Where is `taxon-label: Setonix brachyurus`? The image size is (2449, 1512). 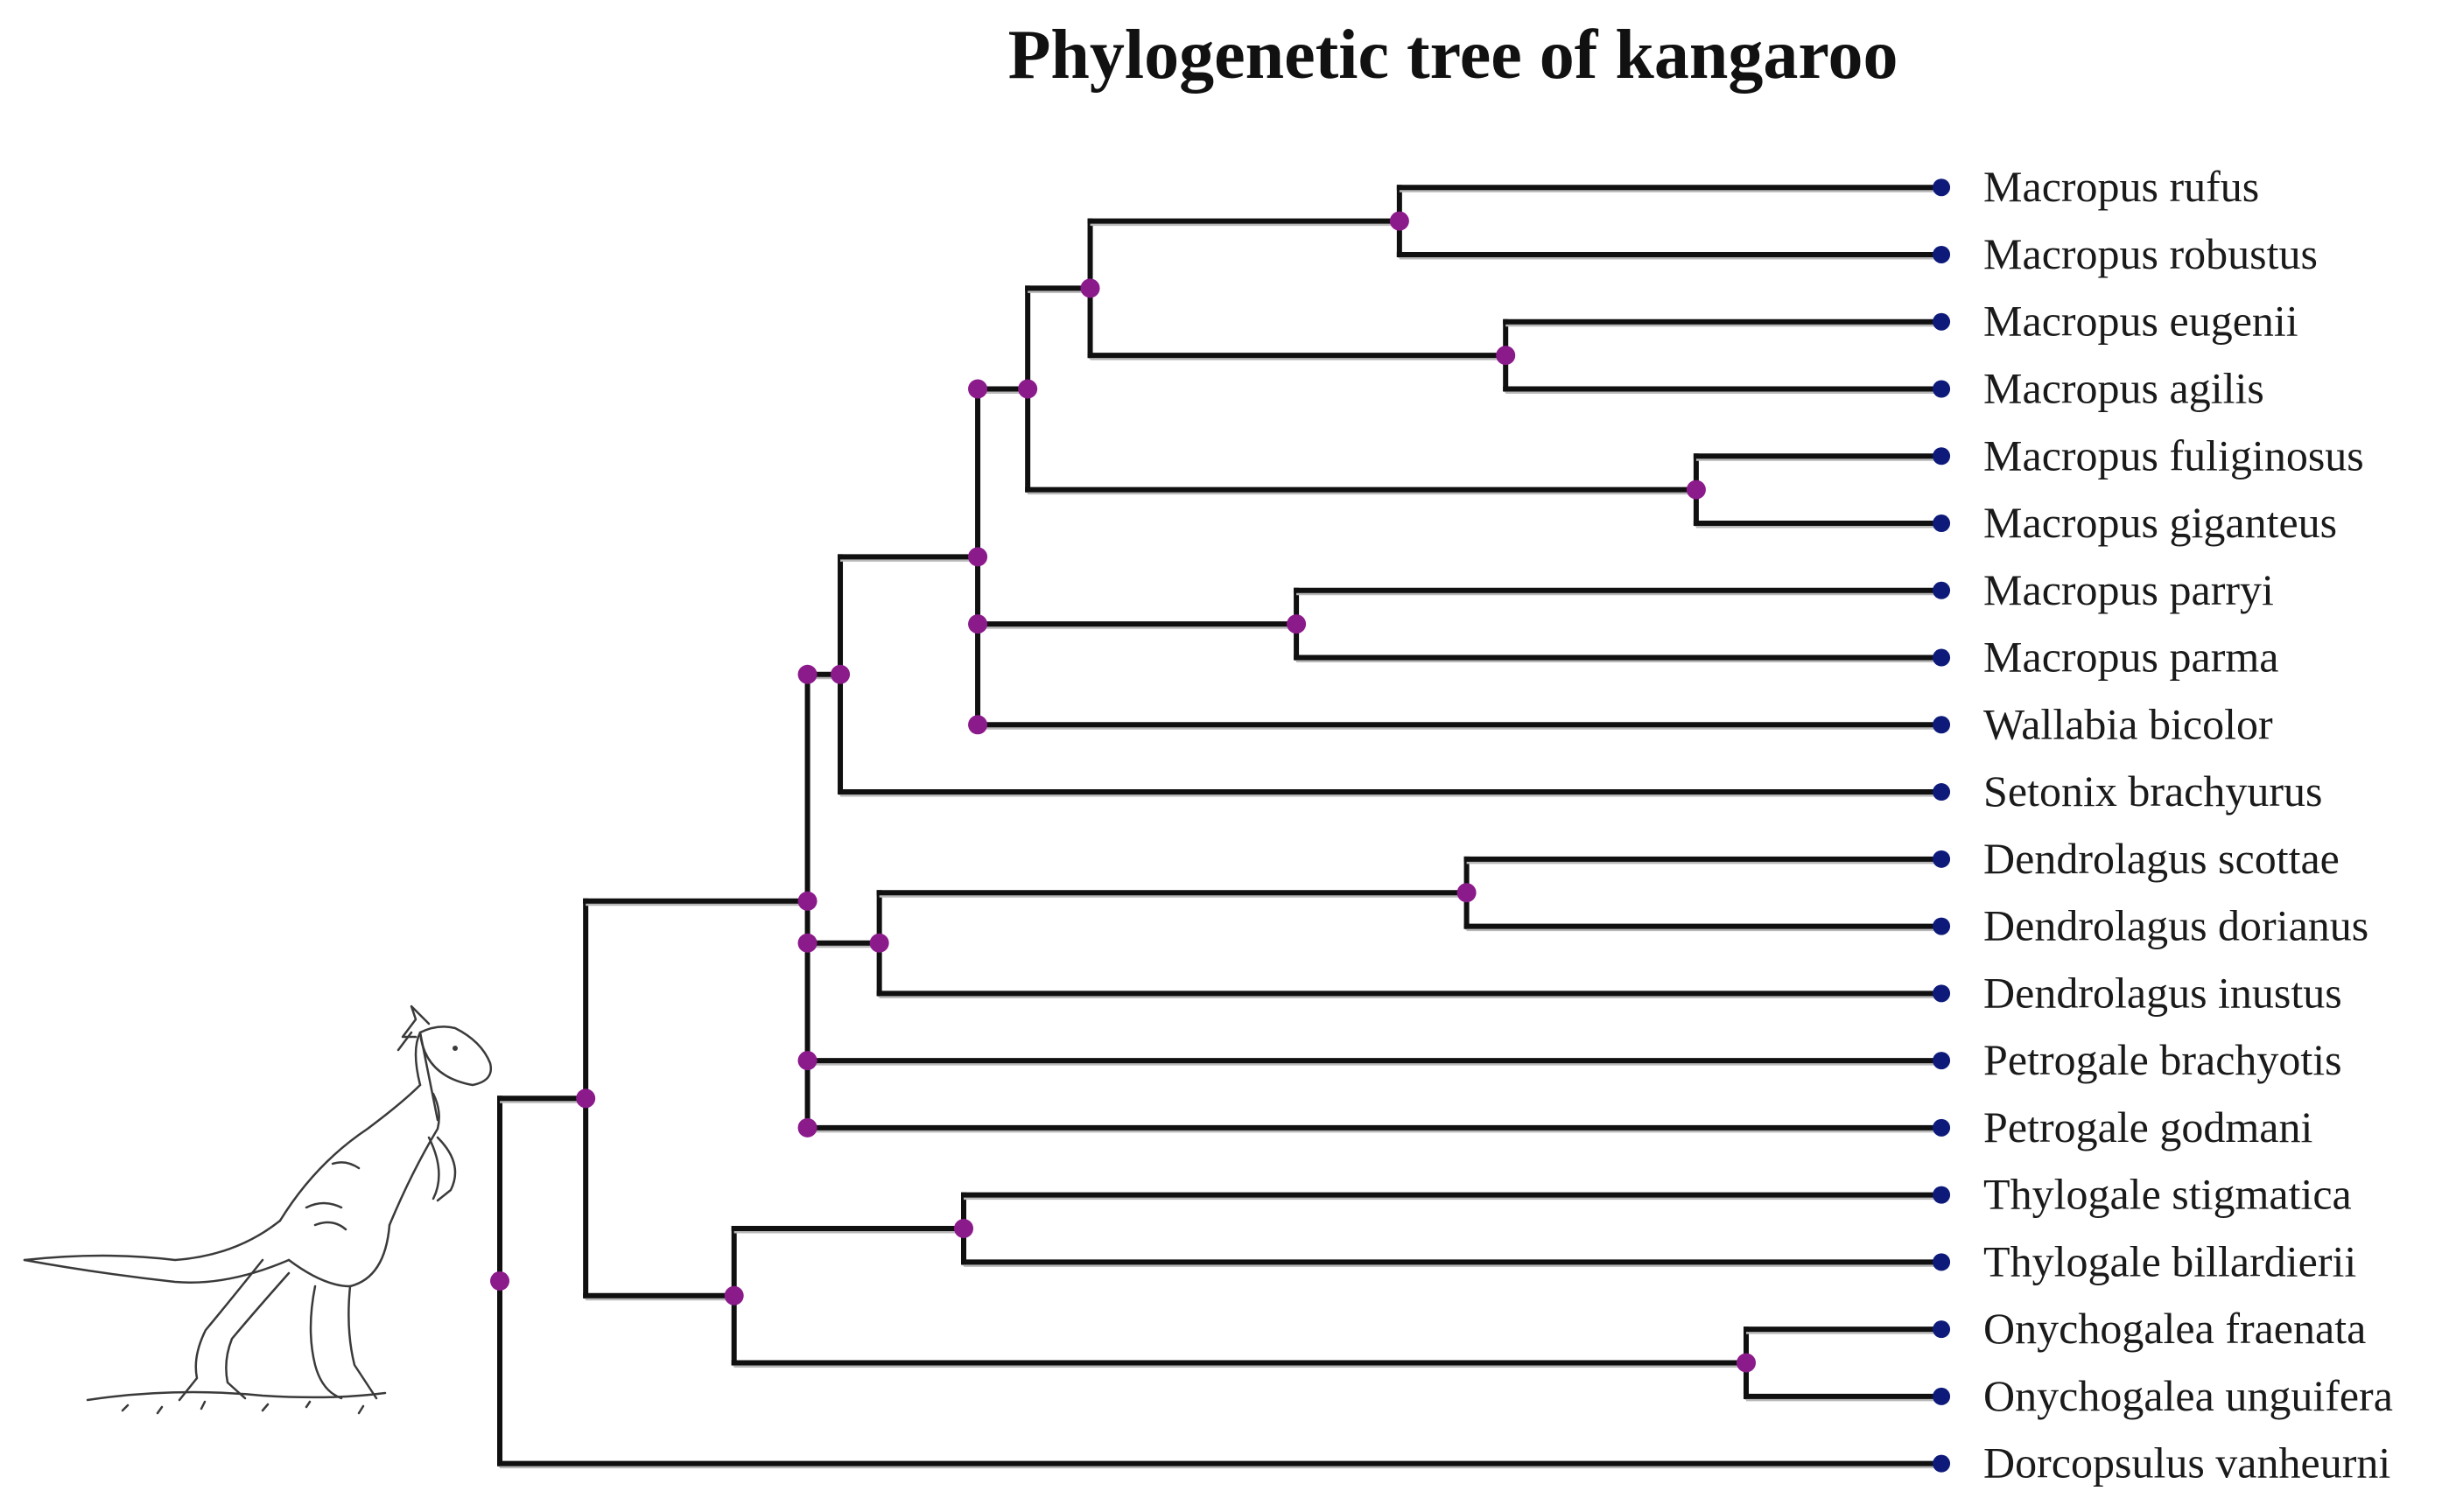
taxon-label: Setonix brachyurus is located at coordinates (2152, 791).